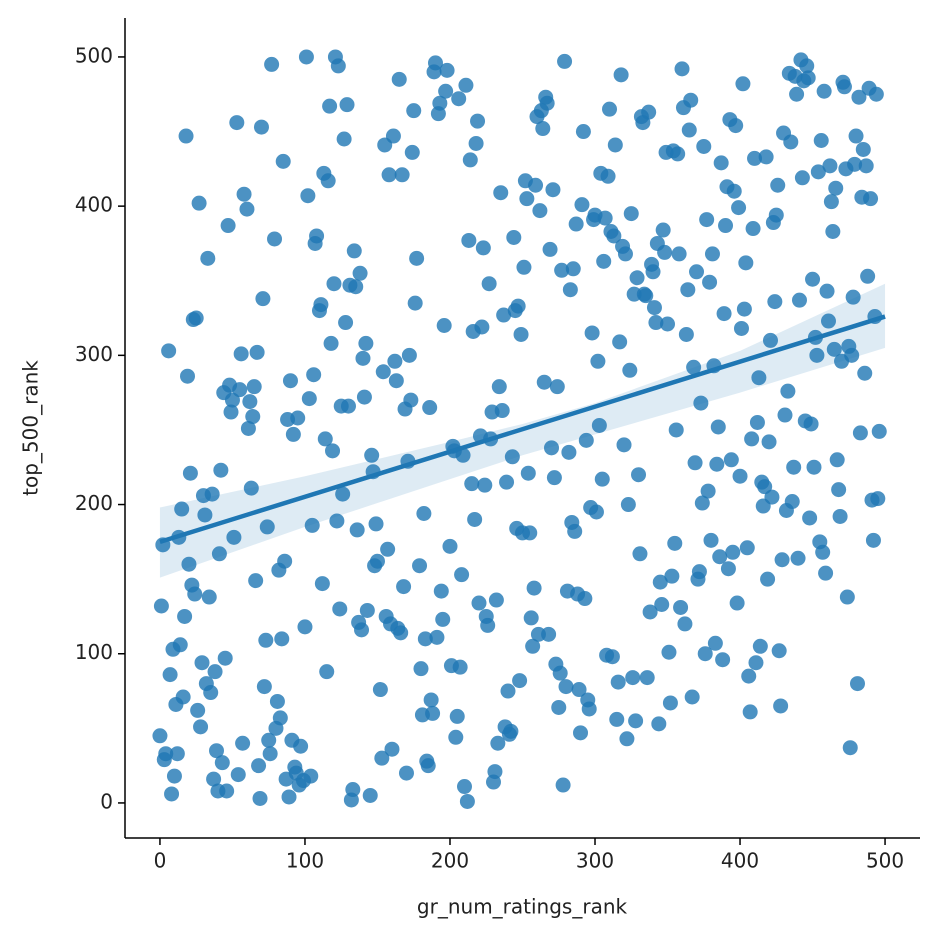 The height and width of the screenshot is (940, 940). Describe the element at coordinates (94, 55) in the screenshot. I see `y-tick-label: 500` at that location.